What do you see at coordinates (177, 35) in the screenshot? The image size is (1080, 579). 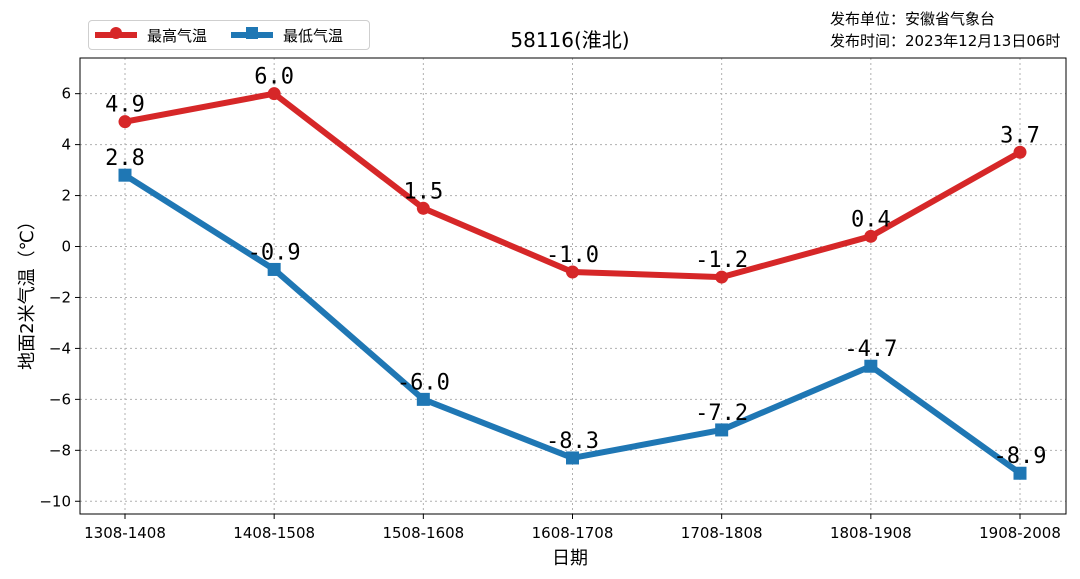 I see `legend-label-max: 最高气温` at bounding box center [177, 35].